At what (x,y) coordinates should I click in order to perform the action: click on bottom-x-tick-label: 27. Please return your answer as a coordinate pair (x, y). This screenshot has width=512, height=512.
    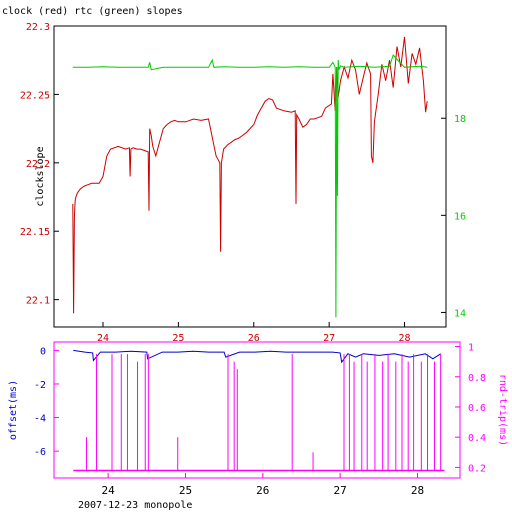
    Looking at the image, I should click on (340, 490).